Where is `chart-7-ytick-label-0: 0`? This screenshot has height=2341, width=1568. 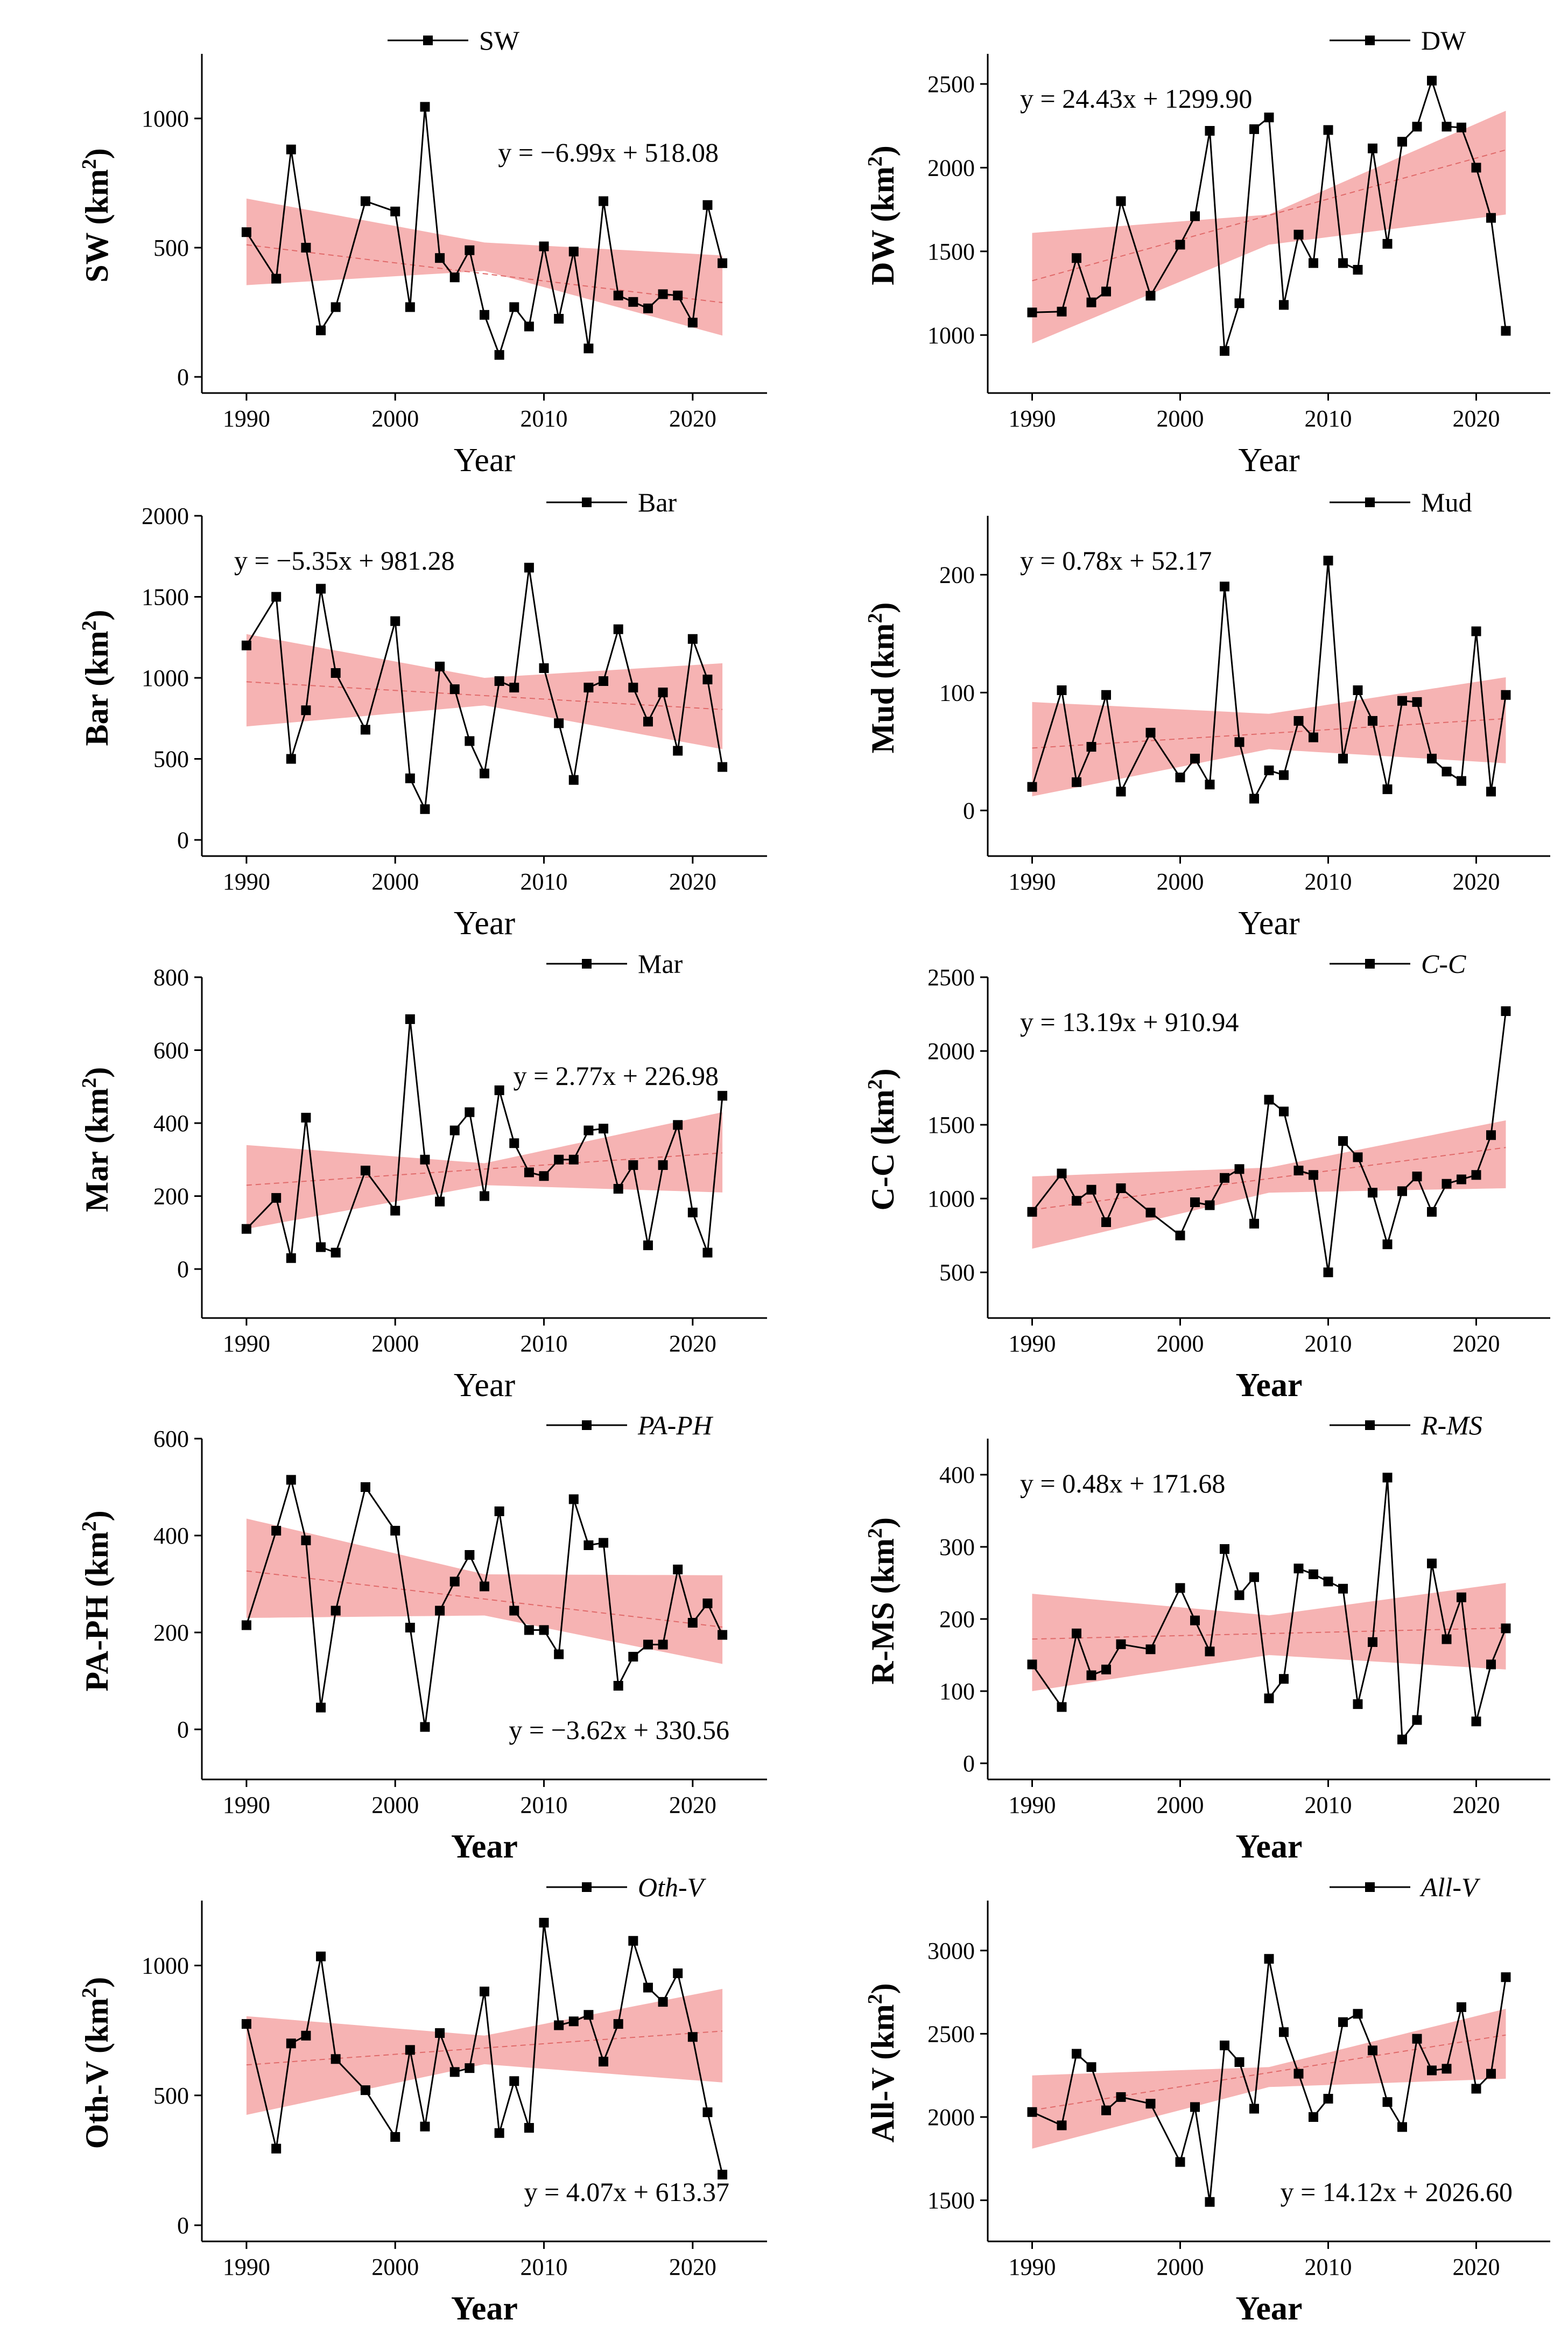 chart-7-ytick-label-0: 0 is located at coordinates (969, 1763).